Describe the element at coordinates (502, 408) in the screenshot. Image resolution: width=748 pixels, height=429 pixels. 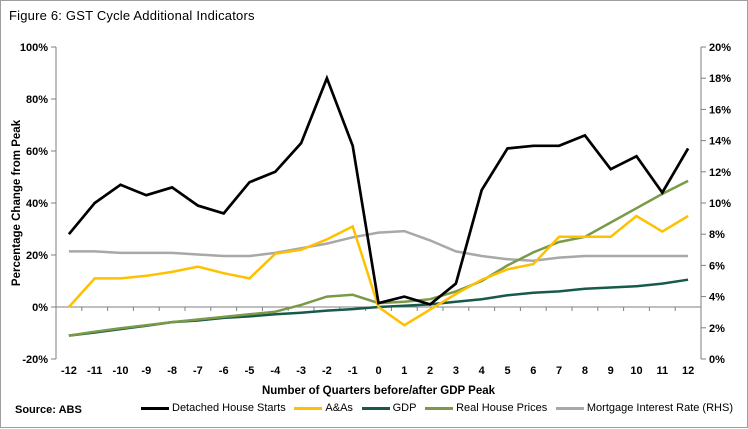
I see `legend-label-real-house-prices: Real House Prices` at that location.